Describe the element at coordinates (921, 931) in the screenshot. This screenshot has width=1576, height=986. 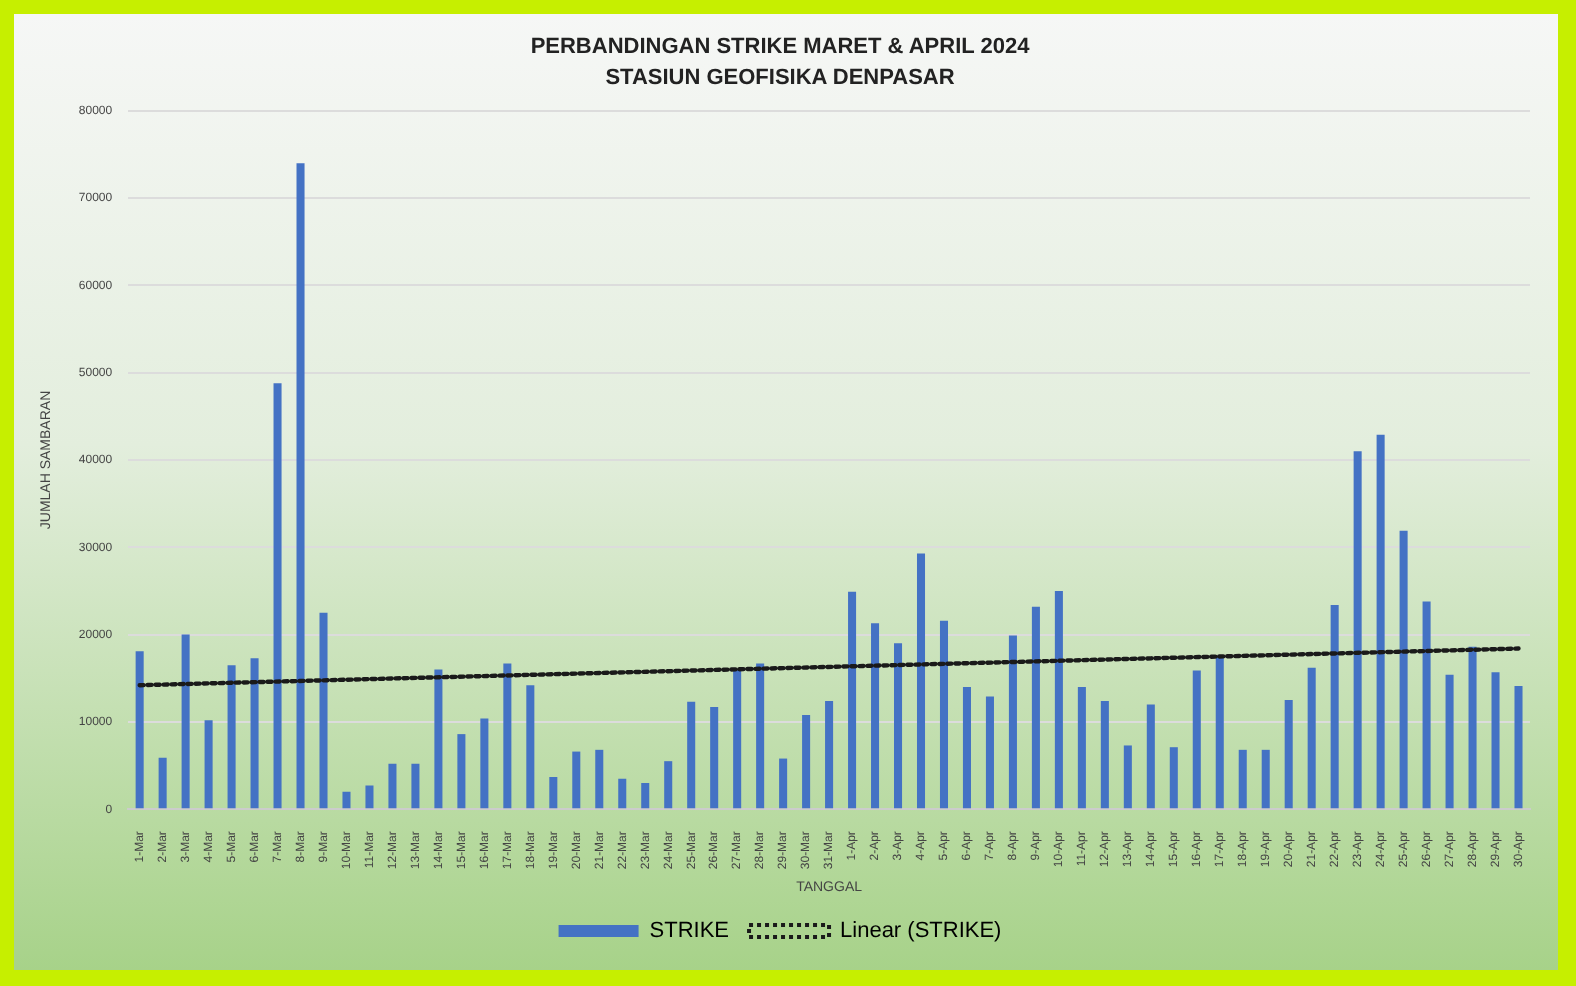
I see `legend-label: Linear (STRIKE)` at that location.